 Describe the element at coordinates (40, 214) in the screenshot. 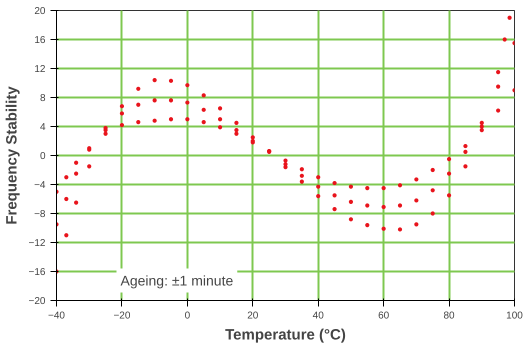

I see `y-tick-label: −8` at that location.